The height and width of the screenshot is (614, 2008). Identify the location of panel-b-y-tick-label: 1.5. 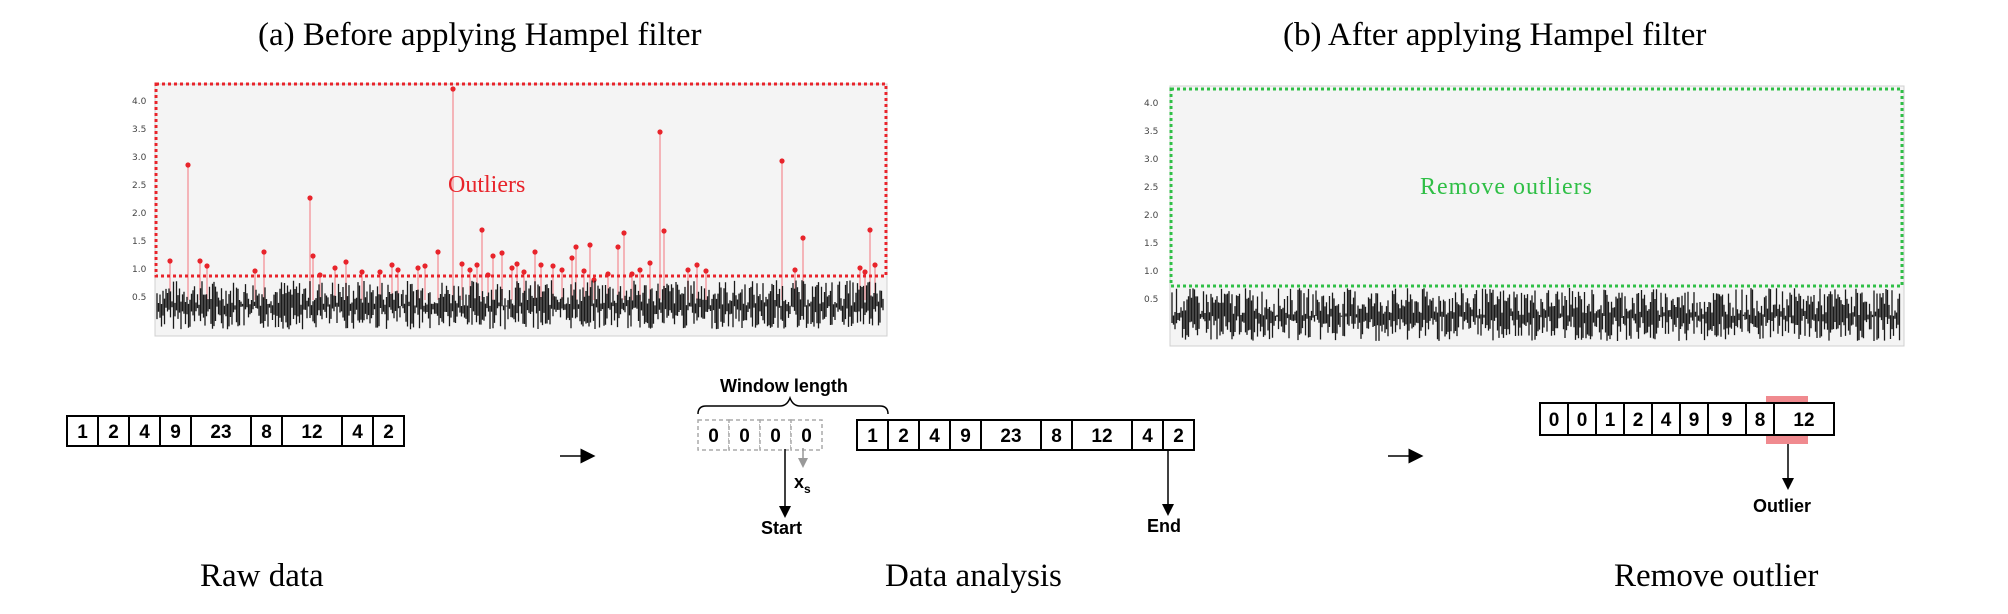
(1151, 244).